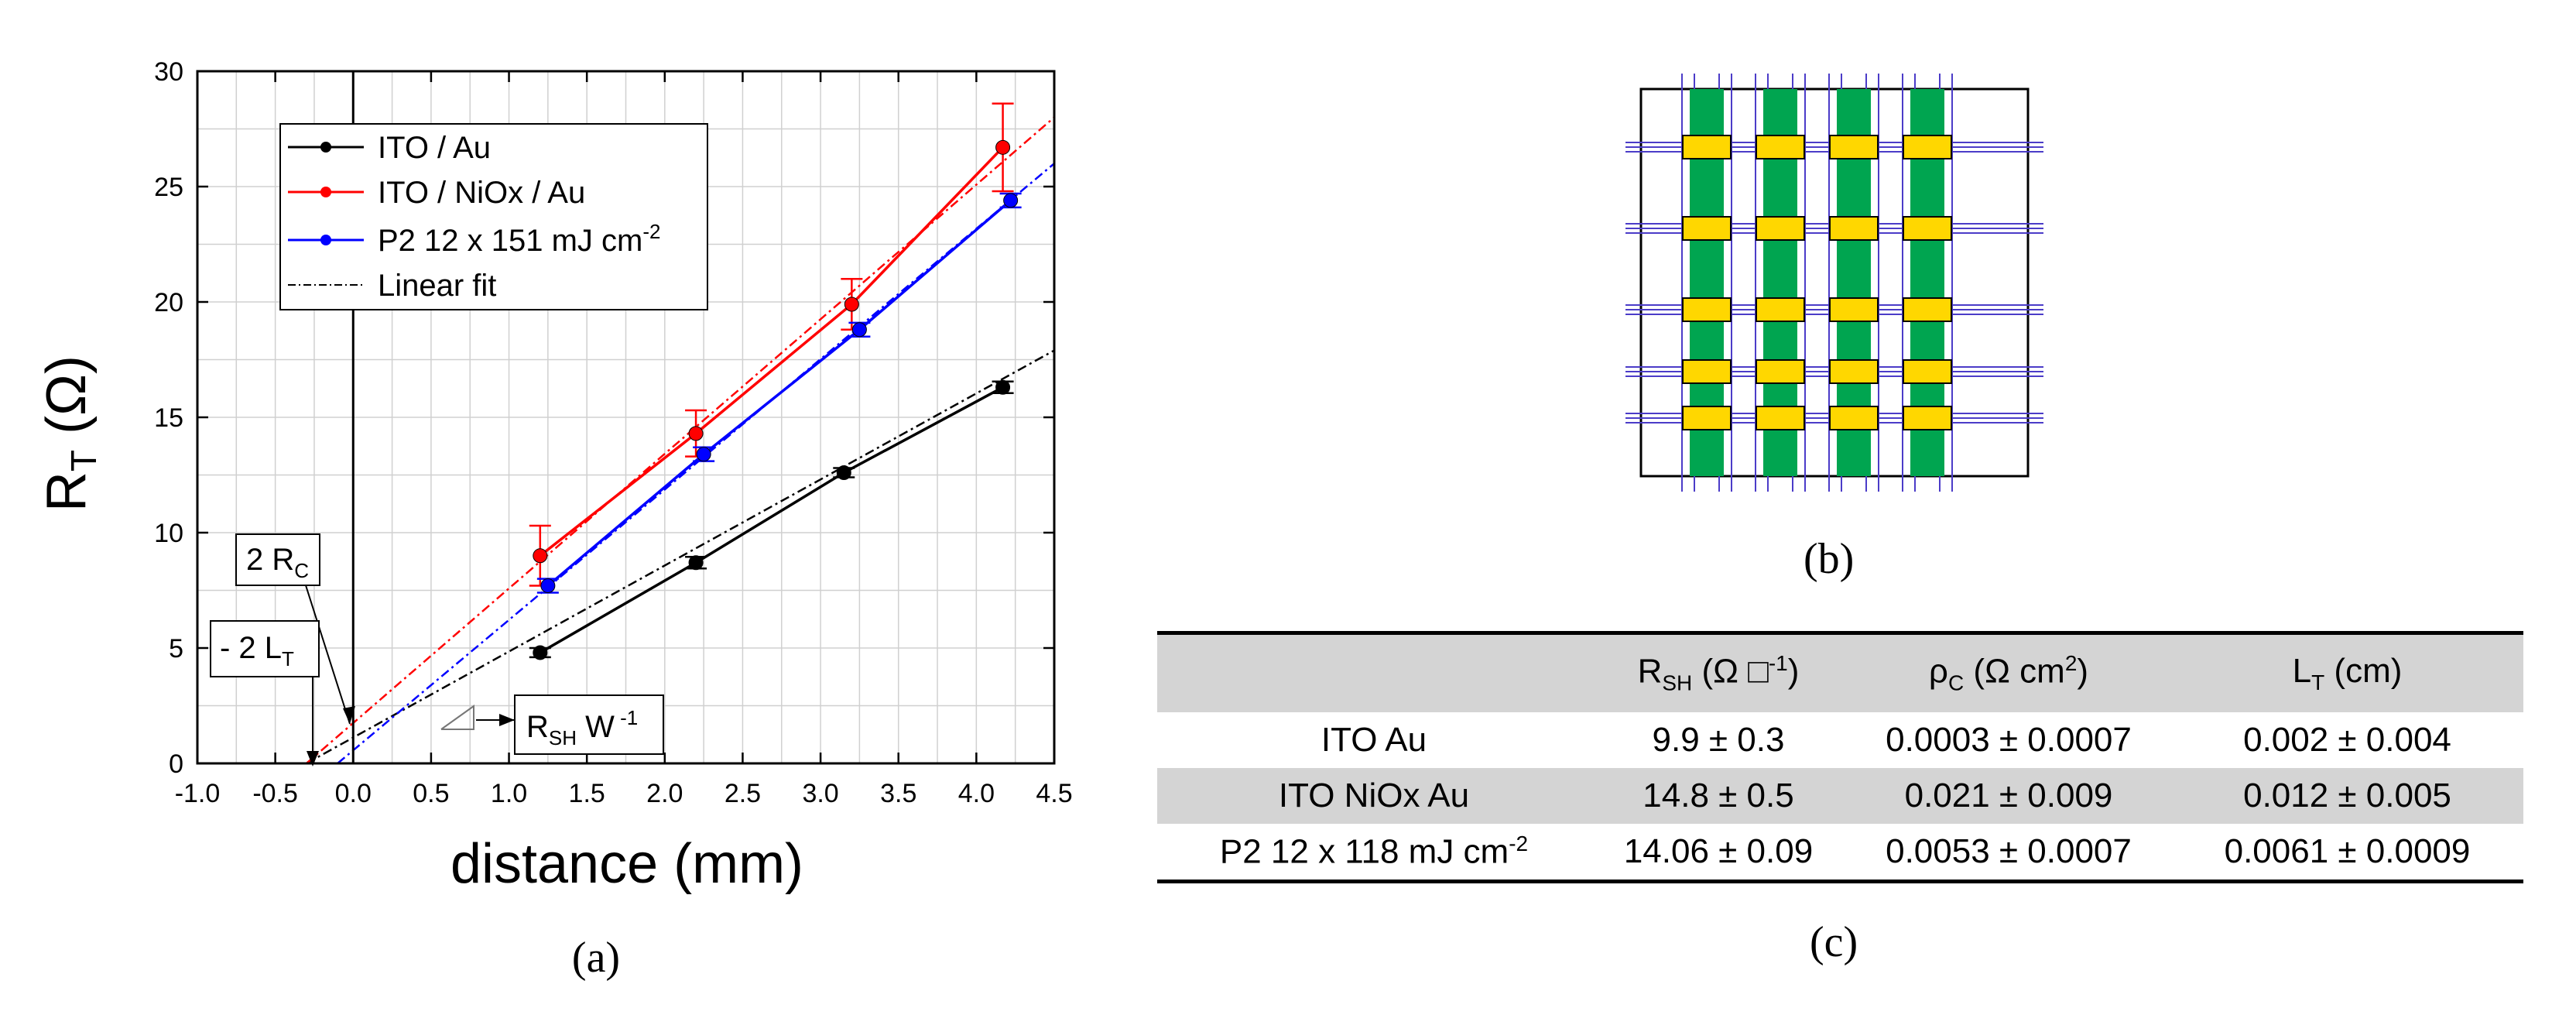  I want to click on x-tick-label: 0.0, so click(353, 793).